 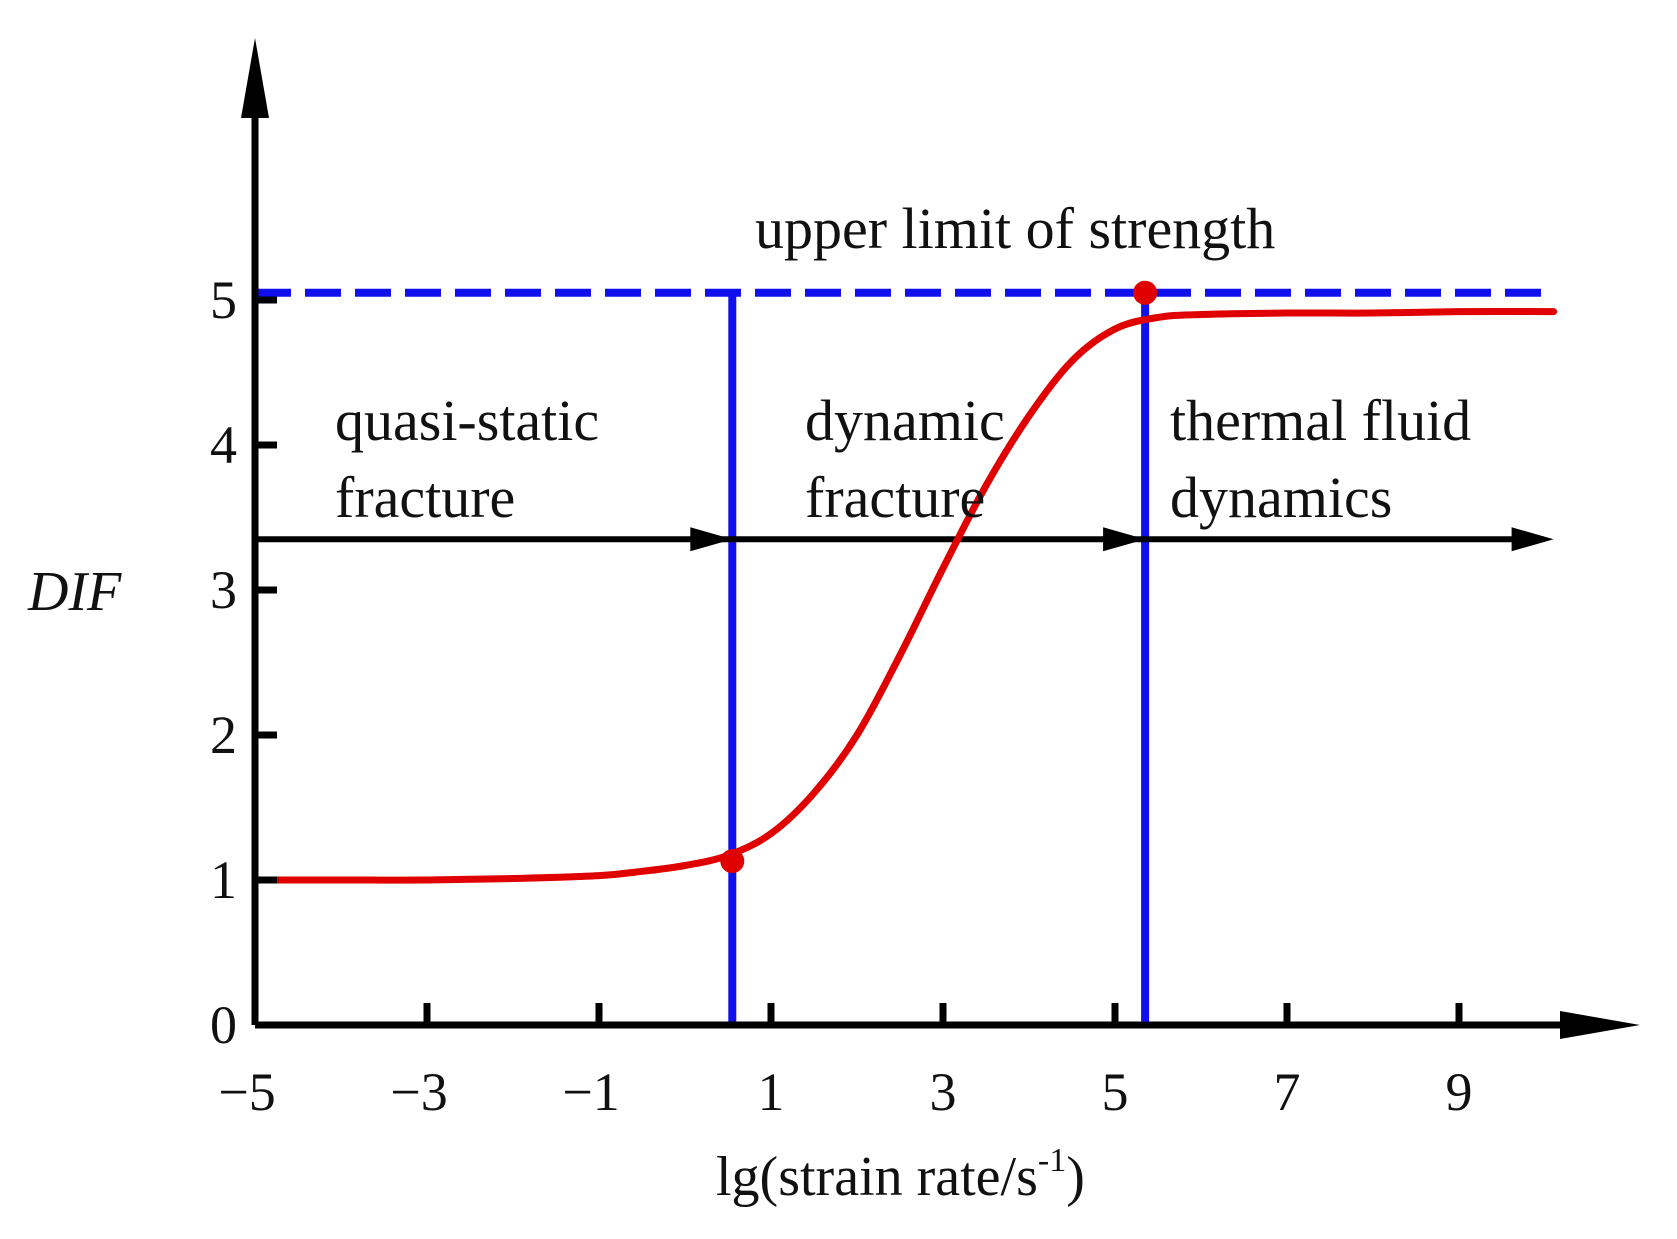 I want to click on dynamic-label-line2: fracture, so click(x=895, y=497).